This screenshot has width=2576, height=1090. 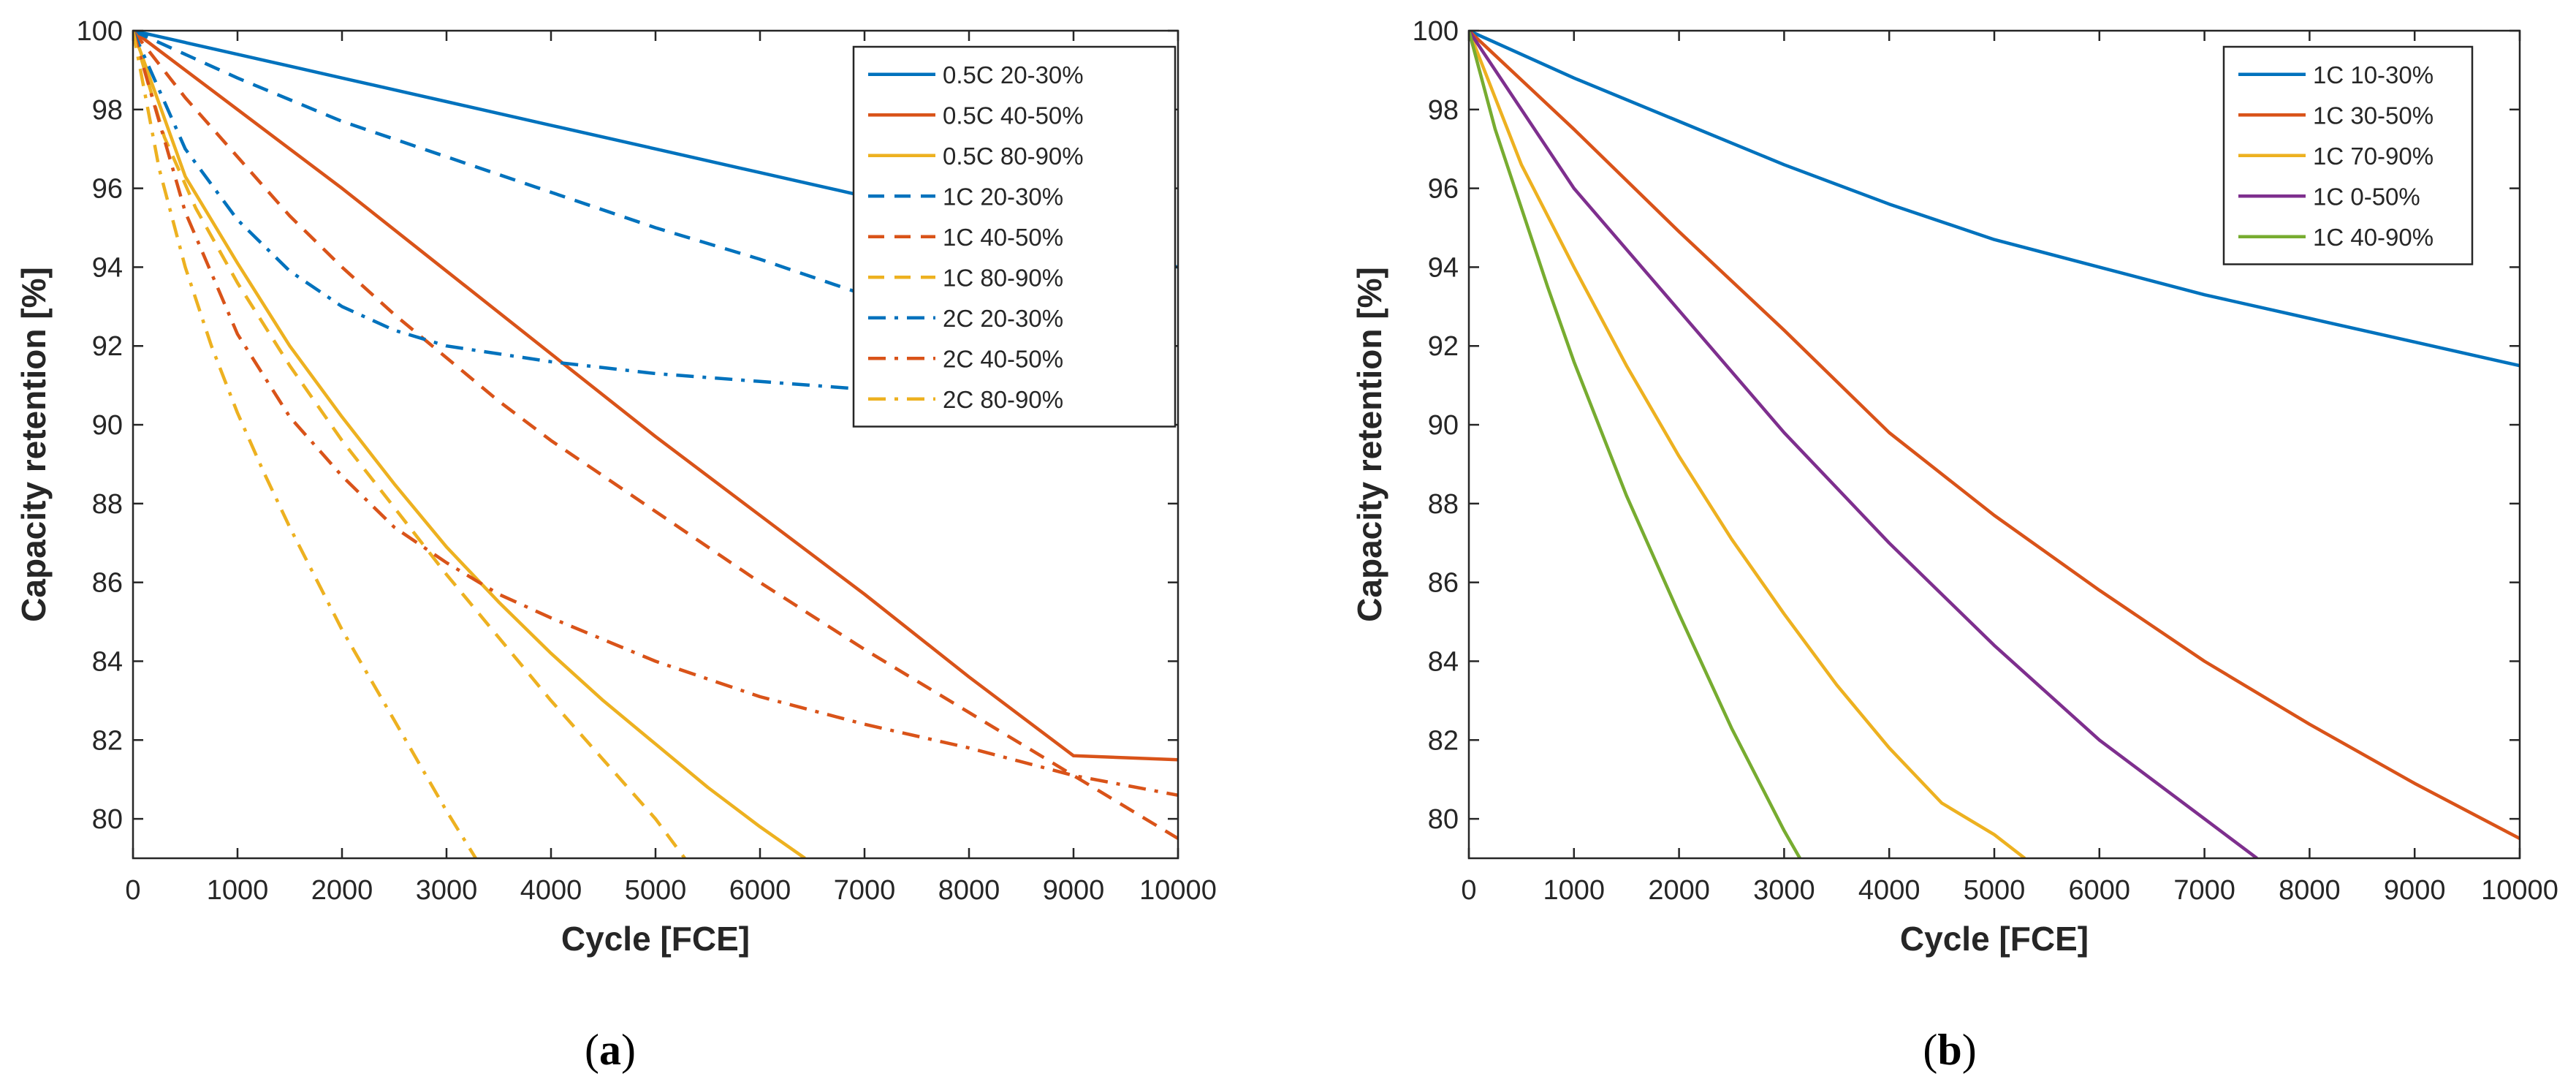 What do you see at coordinates (1013, 116) in the screenshot?
I see `legend-entry: 0.5C 40-50%` at bounding box center [1013, 116].